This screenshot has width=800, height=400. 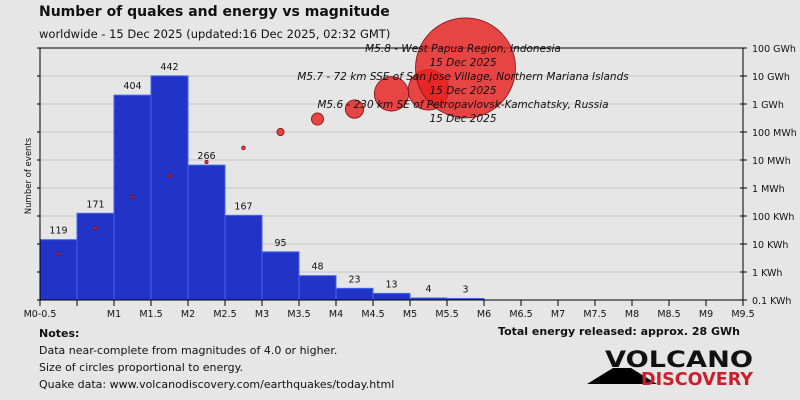 I want to click on note-line: Size of circles proportional to energy., so click(x=141, y=367).